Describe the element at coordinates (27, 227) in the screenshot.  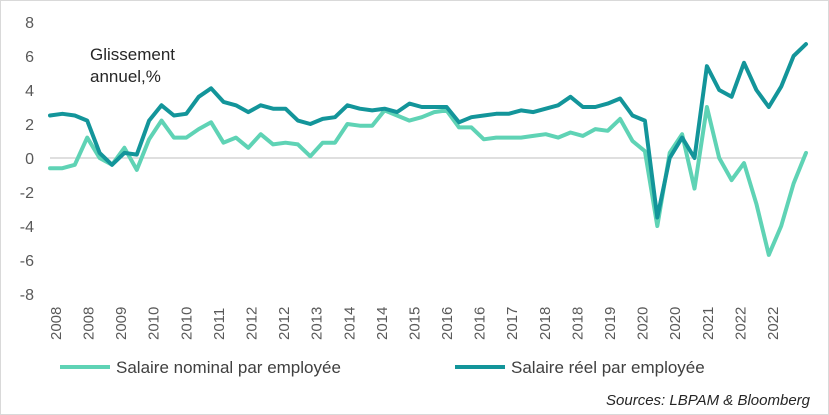
I see `y-tick-label: -4` at that location.